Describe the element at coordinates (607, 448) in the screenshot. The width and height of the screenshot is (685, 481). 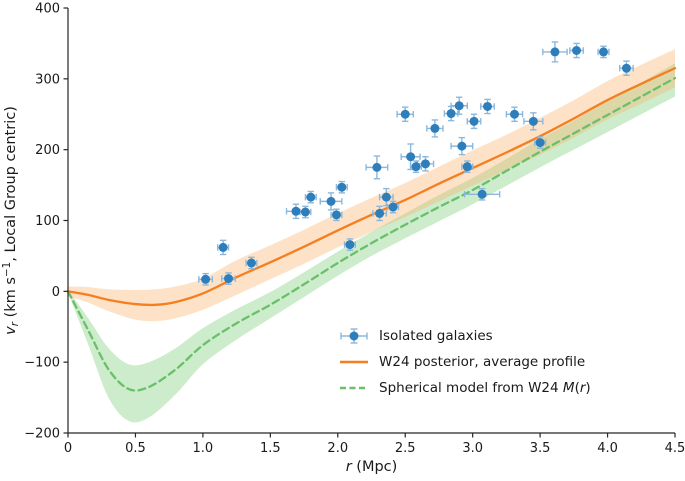
I see `x-tick-label: 4.0` at that location.